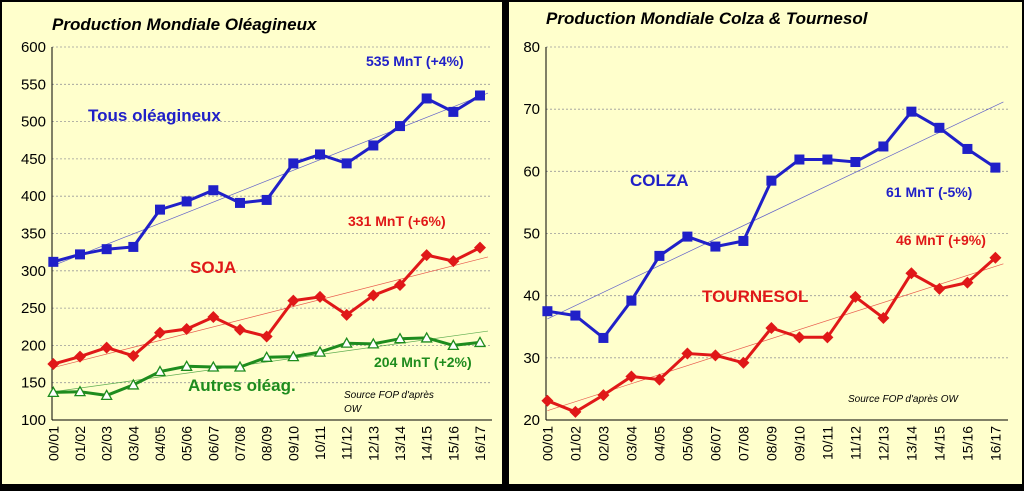 This screenshot has width=1024, height=491. Describe the element at coordinates (775, 337) in the screenshot. I see `right-trendline-tournesol` at that location.